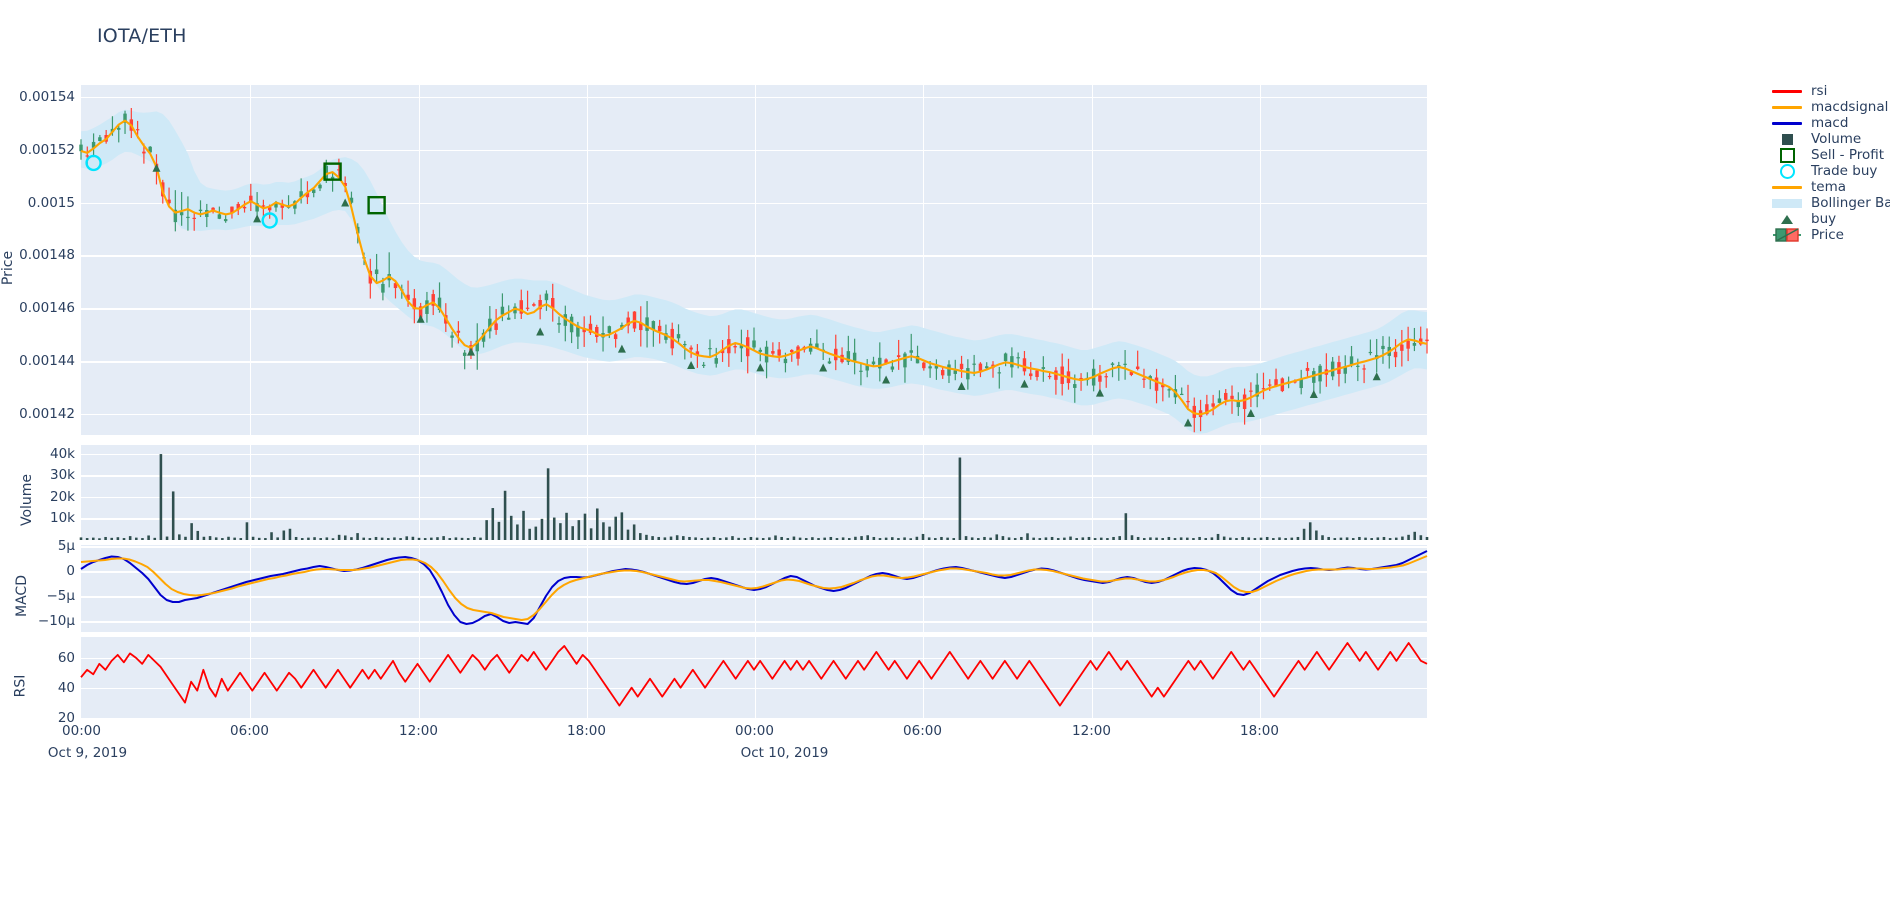 Image resolution: width=1890 pixels, height=903 pixels. Describe the element at coordinates (1829, 107) in the screenshot. I see `legend-item-macdsignal: macdsignal` at that location.